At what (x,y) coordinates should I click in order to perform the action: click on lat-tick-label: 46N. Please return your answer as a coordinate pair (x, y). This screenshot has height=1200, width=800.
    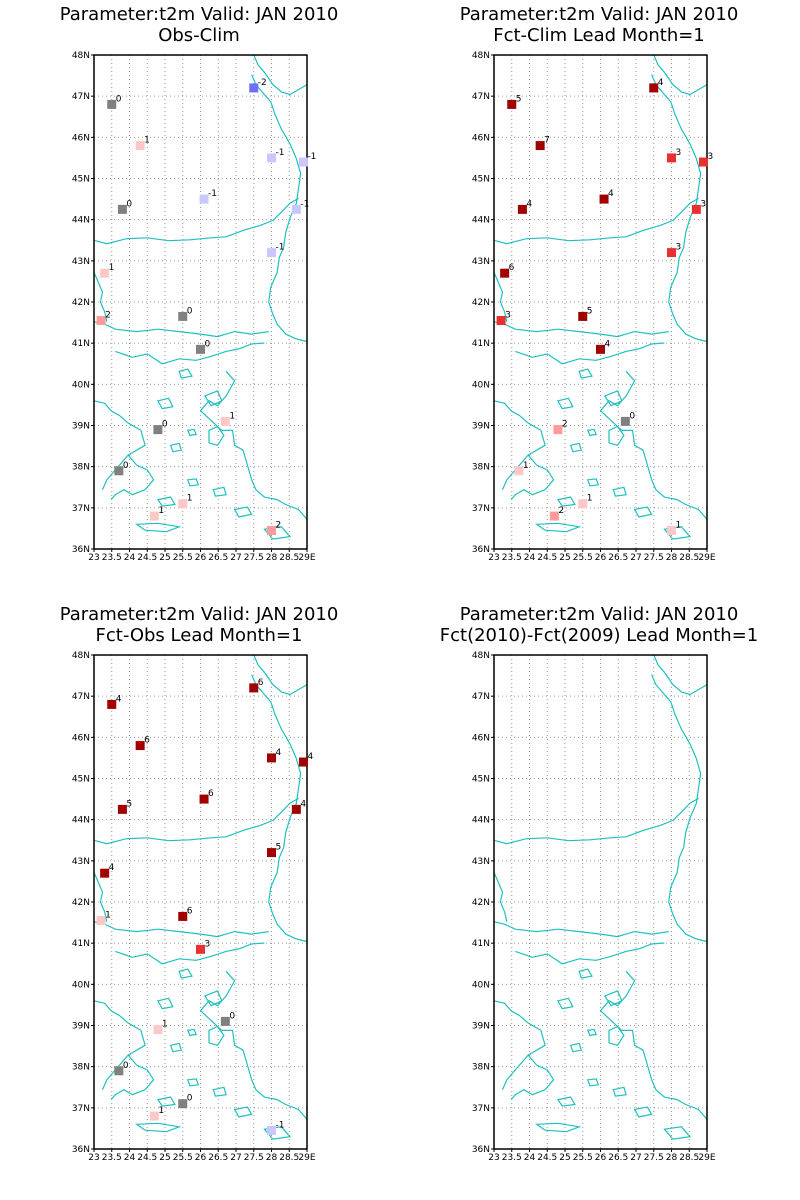
    Looking at the image, I should click on (81, 138).